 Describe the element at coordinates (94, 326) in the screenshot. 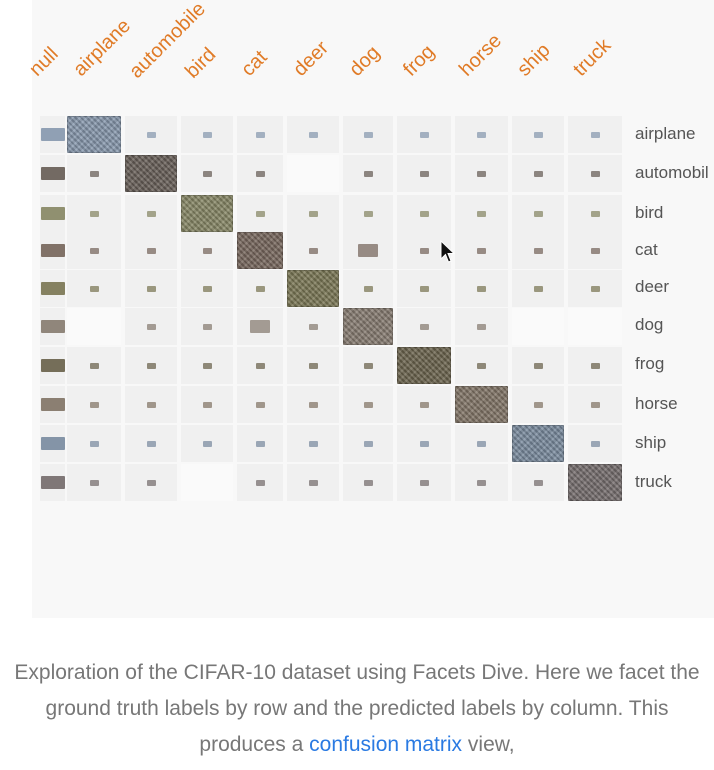

I see `matrix-cell-dog-airplane` at that location.